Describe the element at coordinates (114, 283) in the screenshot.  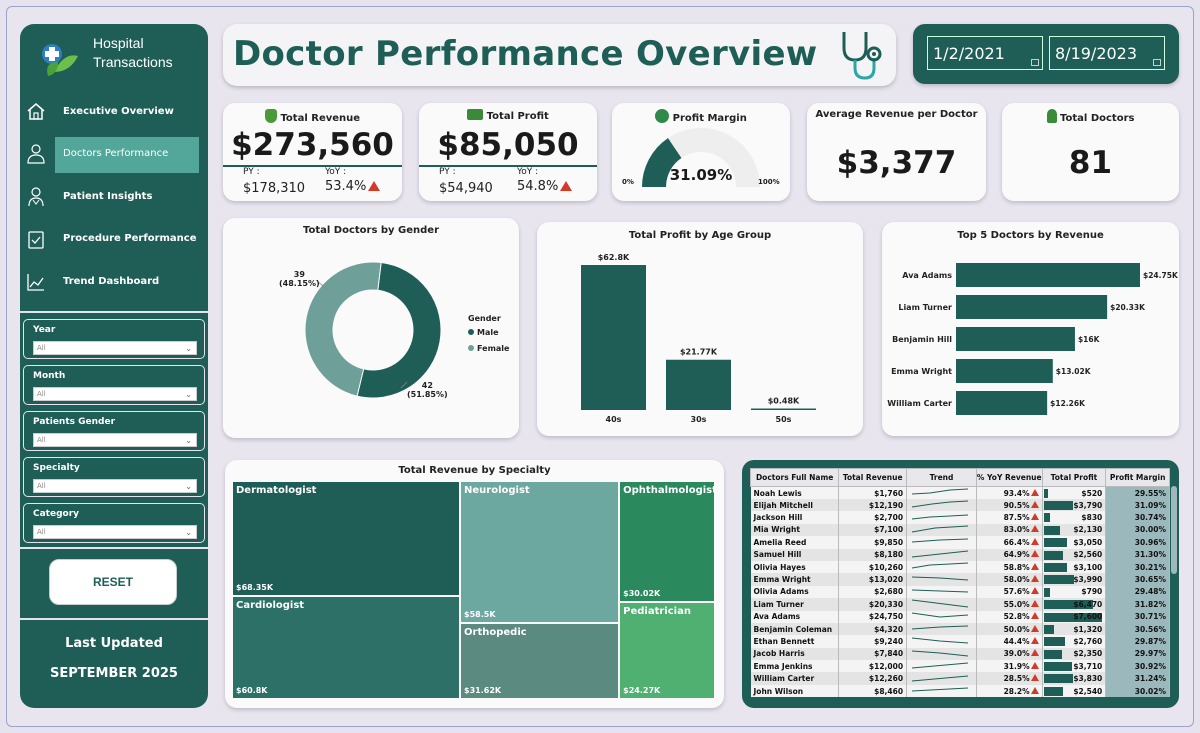
I see `nav-item-trend-dashboard: Trend Dashboard` at that location.